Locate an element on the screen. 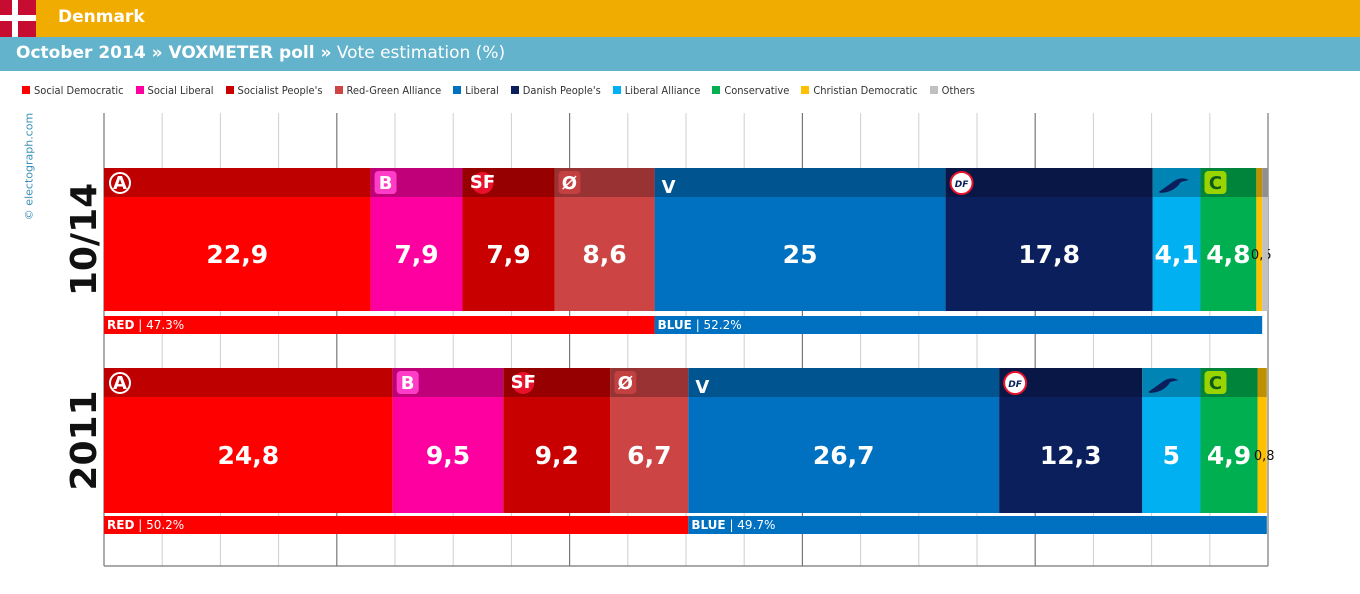 Image resolution: width=1360 pixels, height=594 pixels. legend-item: Red-Green Alliance is located at coordinates (388, 90).